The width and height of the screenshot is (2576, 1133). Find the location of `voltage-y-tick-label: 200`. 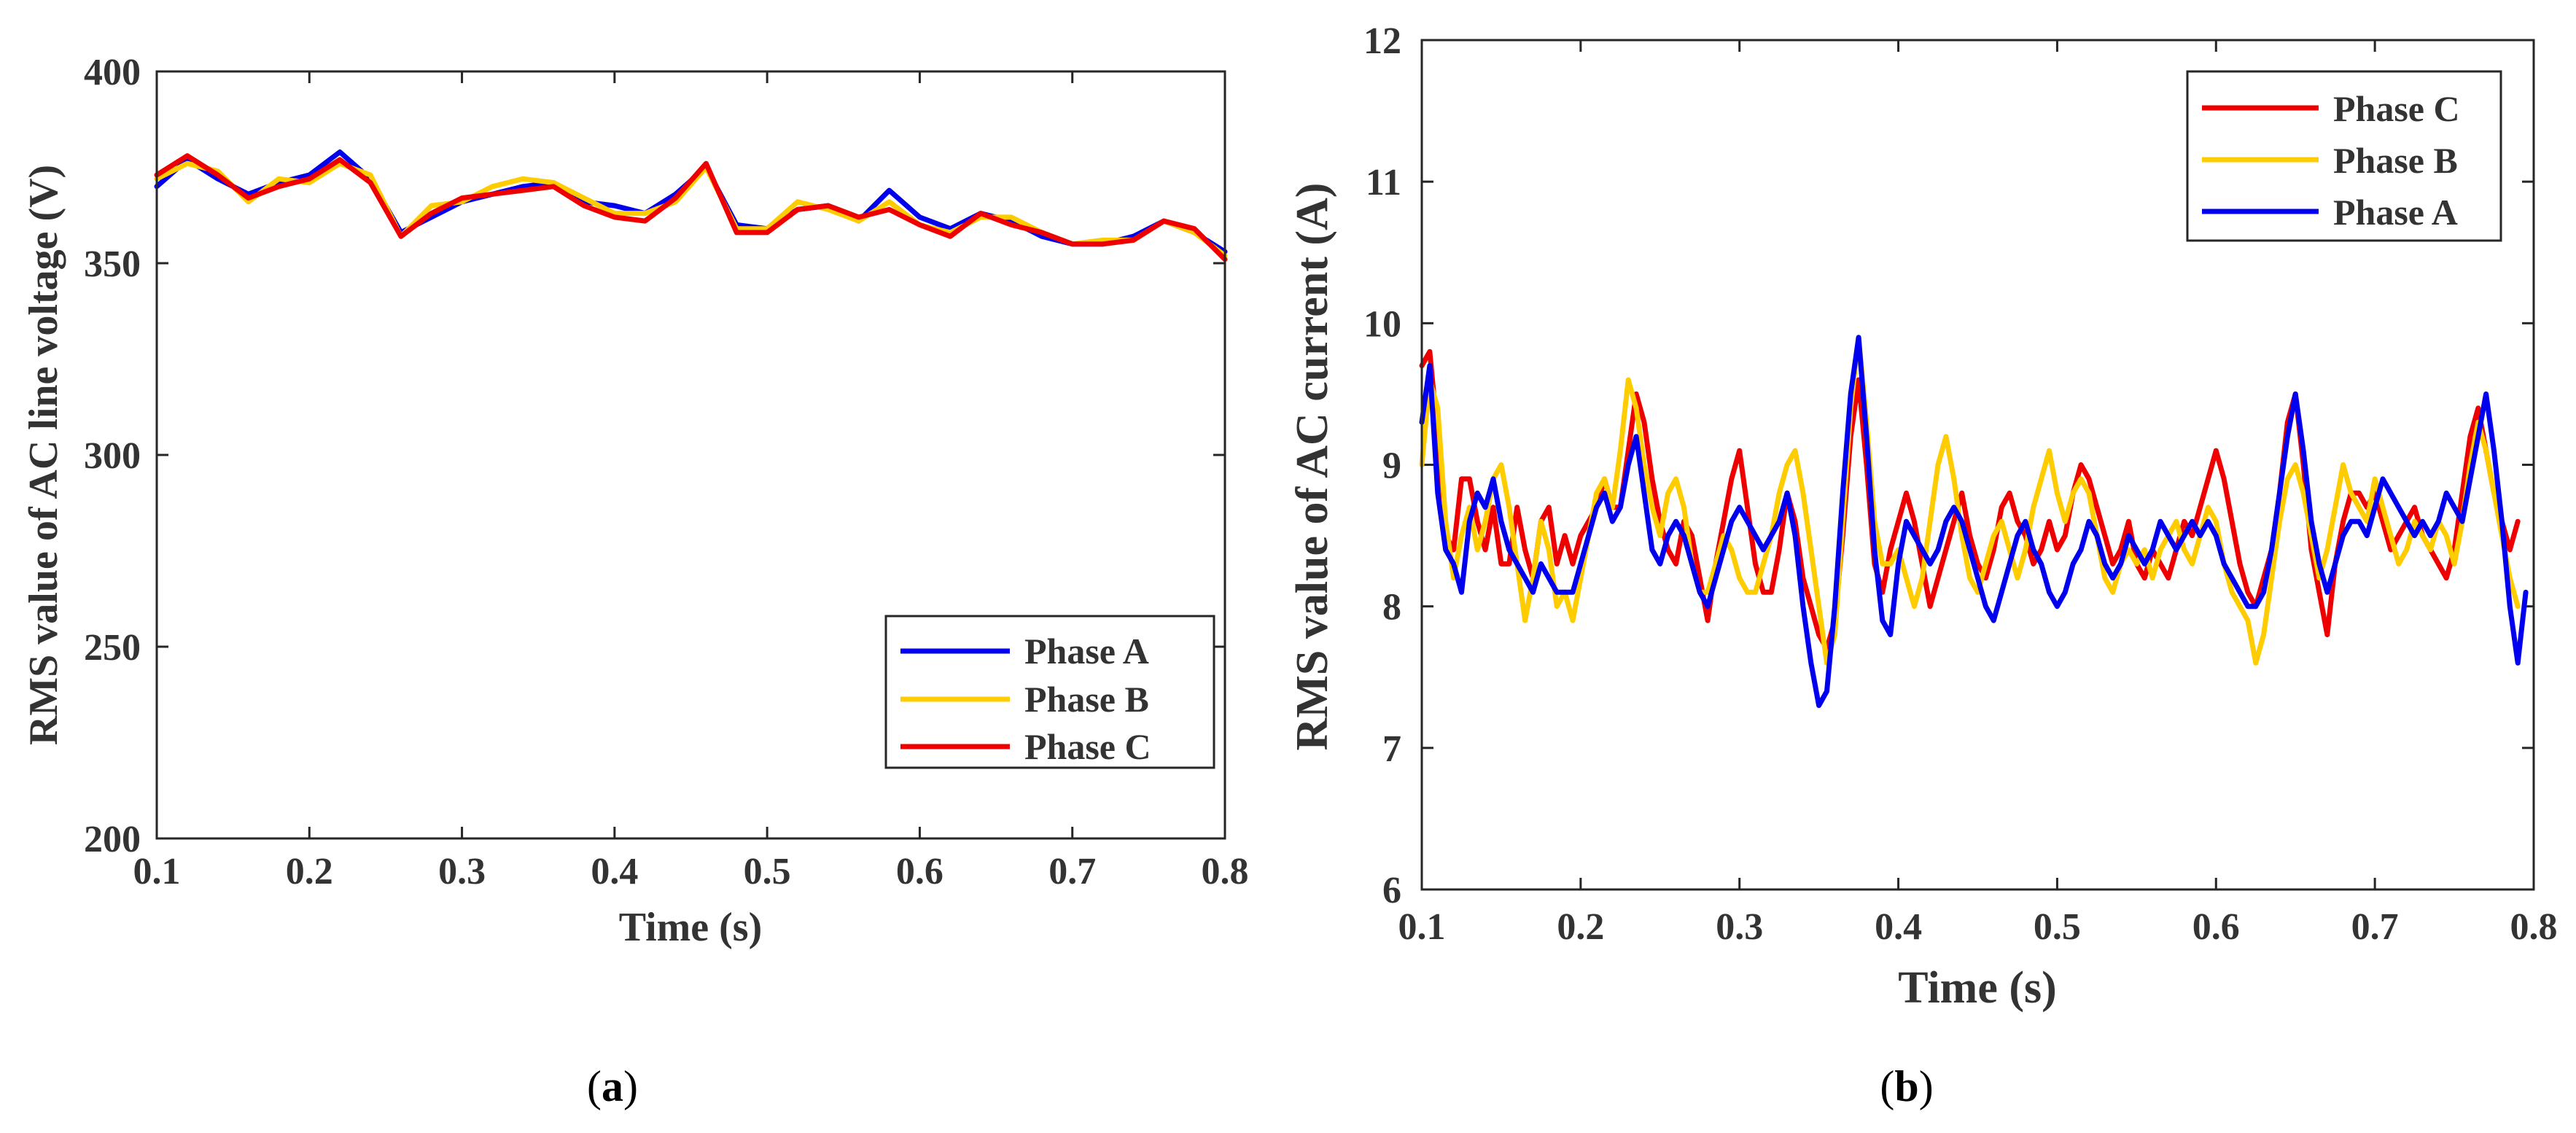

voltage-y-tick-label: 200 is located at coordinates (112, 839).